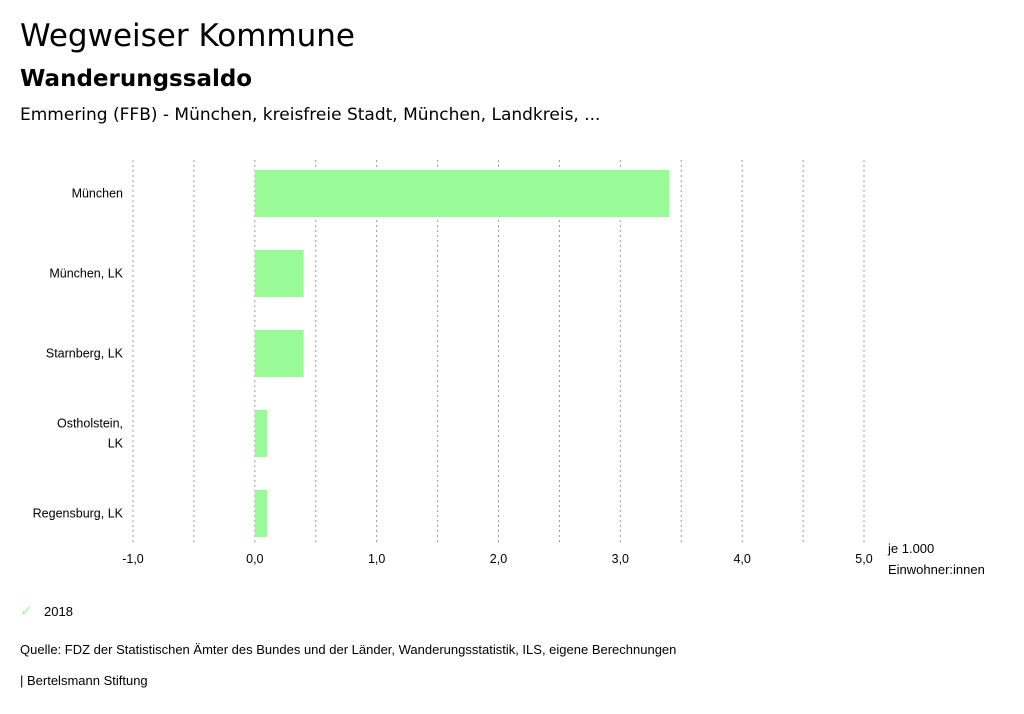 The height and width of the screenshot is (714, 1024). Describe the element at coordinates (187, 36) in the screenshot. I see `chart-title: Wegweiser Kommune` at that location.